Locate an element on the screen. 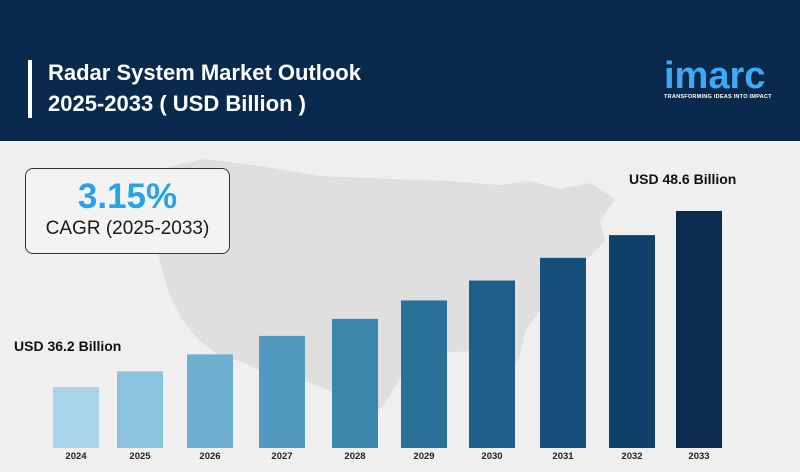 The image size is (800, 472). bar-2029 is located at coordinates (424, 374).